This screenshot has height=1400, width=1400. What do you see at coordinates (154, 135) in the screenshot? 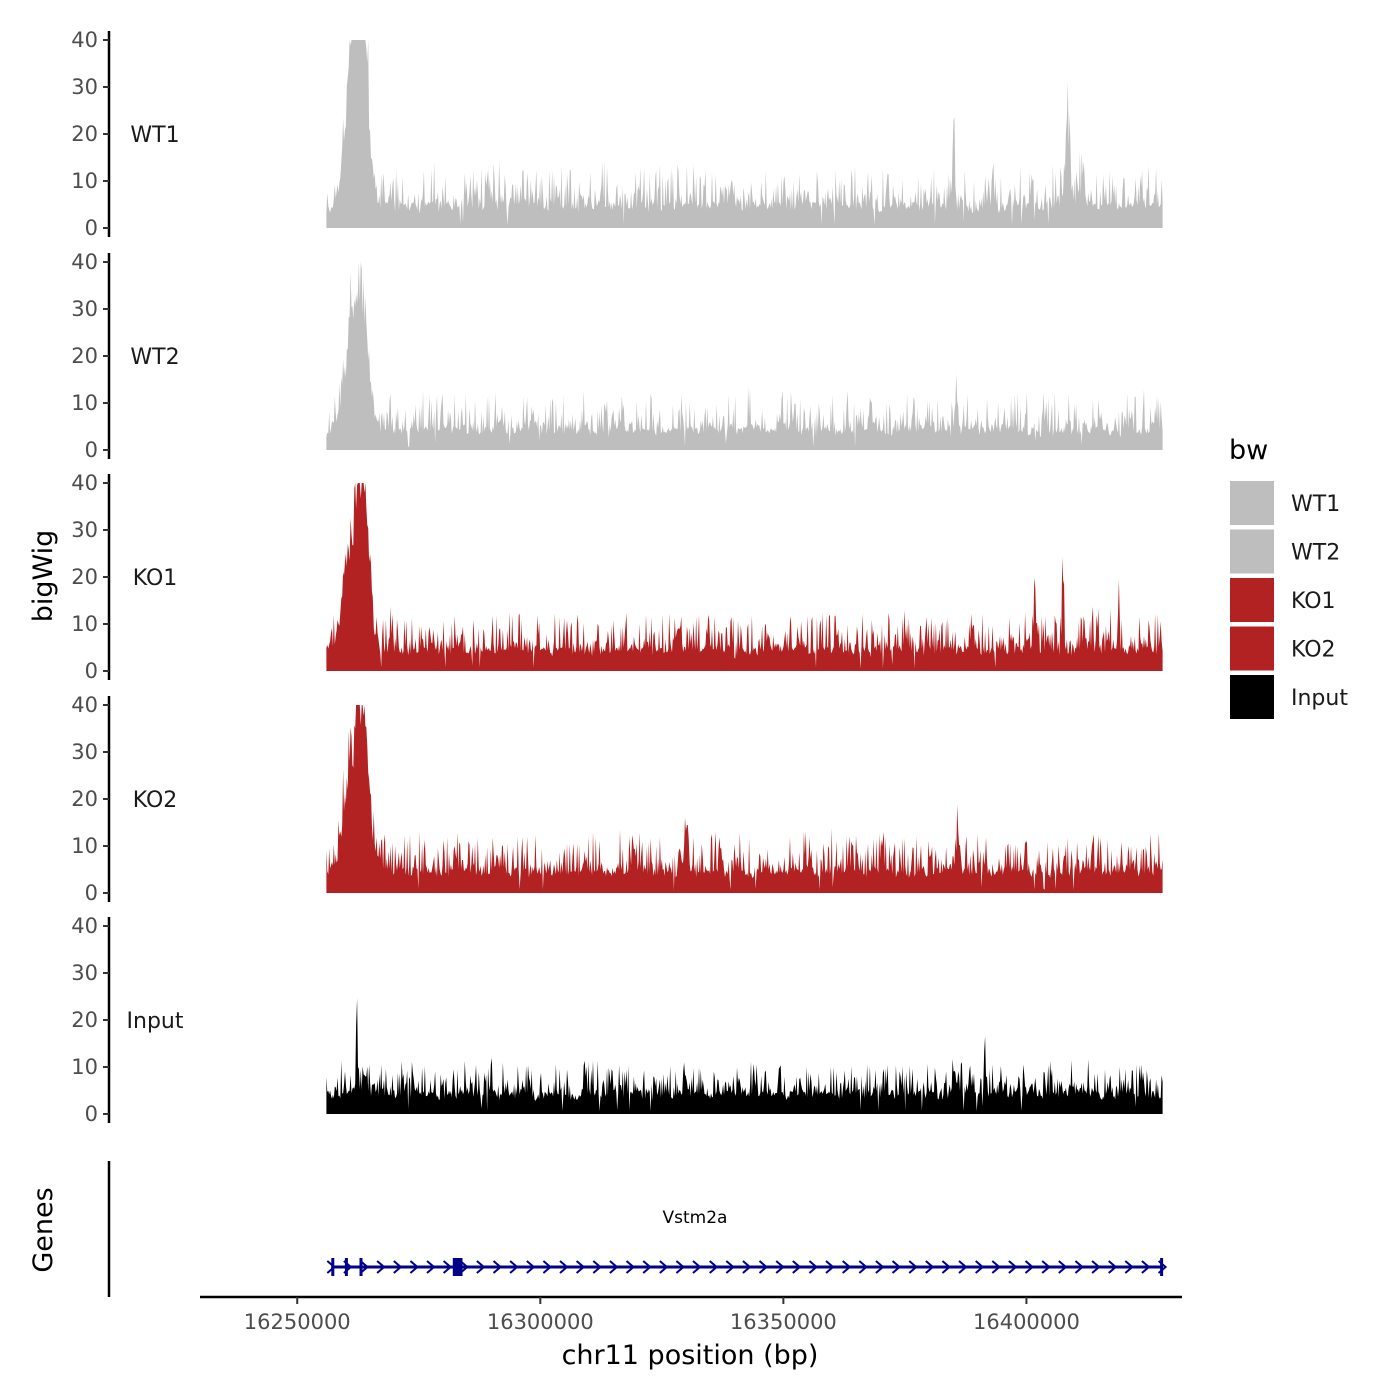
I see `track-label: WT1` at bounding box center [154, 135].